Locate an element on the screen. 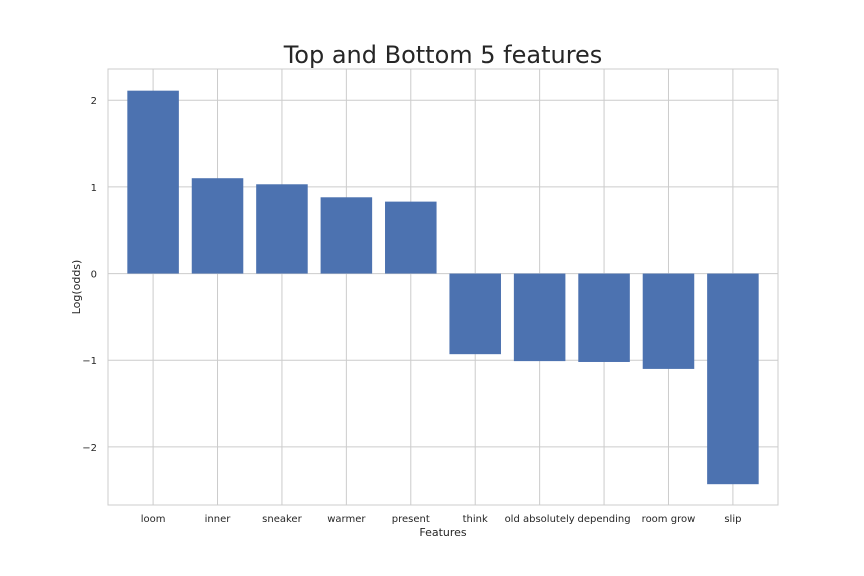 This screenshot has width=864, height=576. y-tick-label: 1 is located at coordinates (94, 188).